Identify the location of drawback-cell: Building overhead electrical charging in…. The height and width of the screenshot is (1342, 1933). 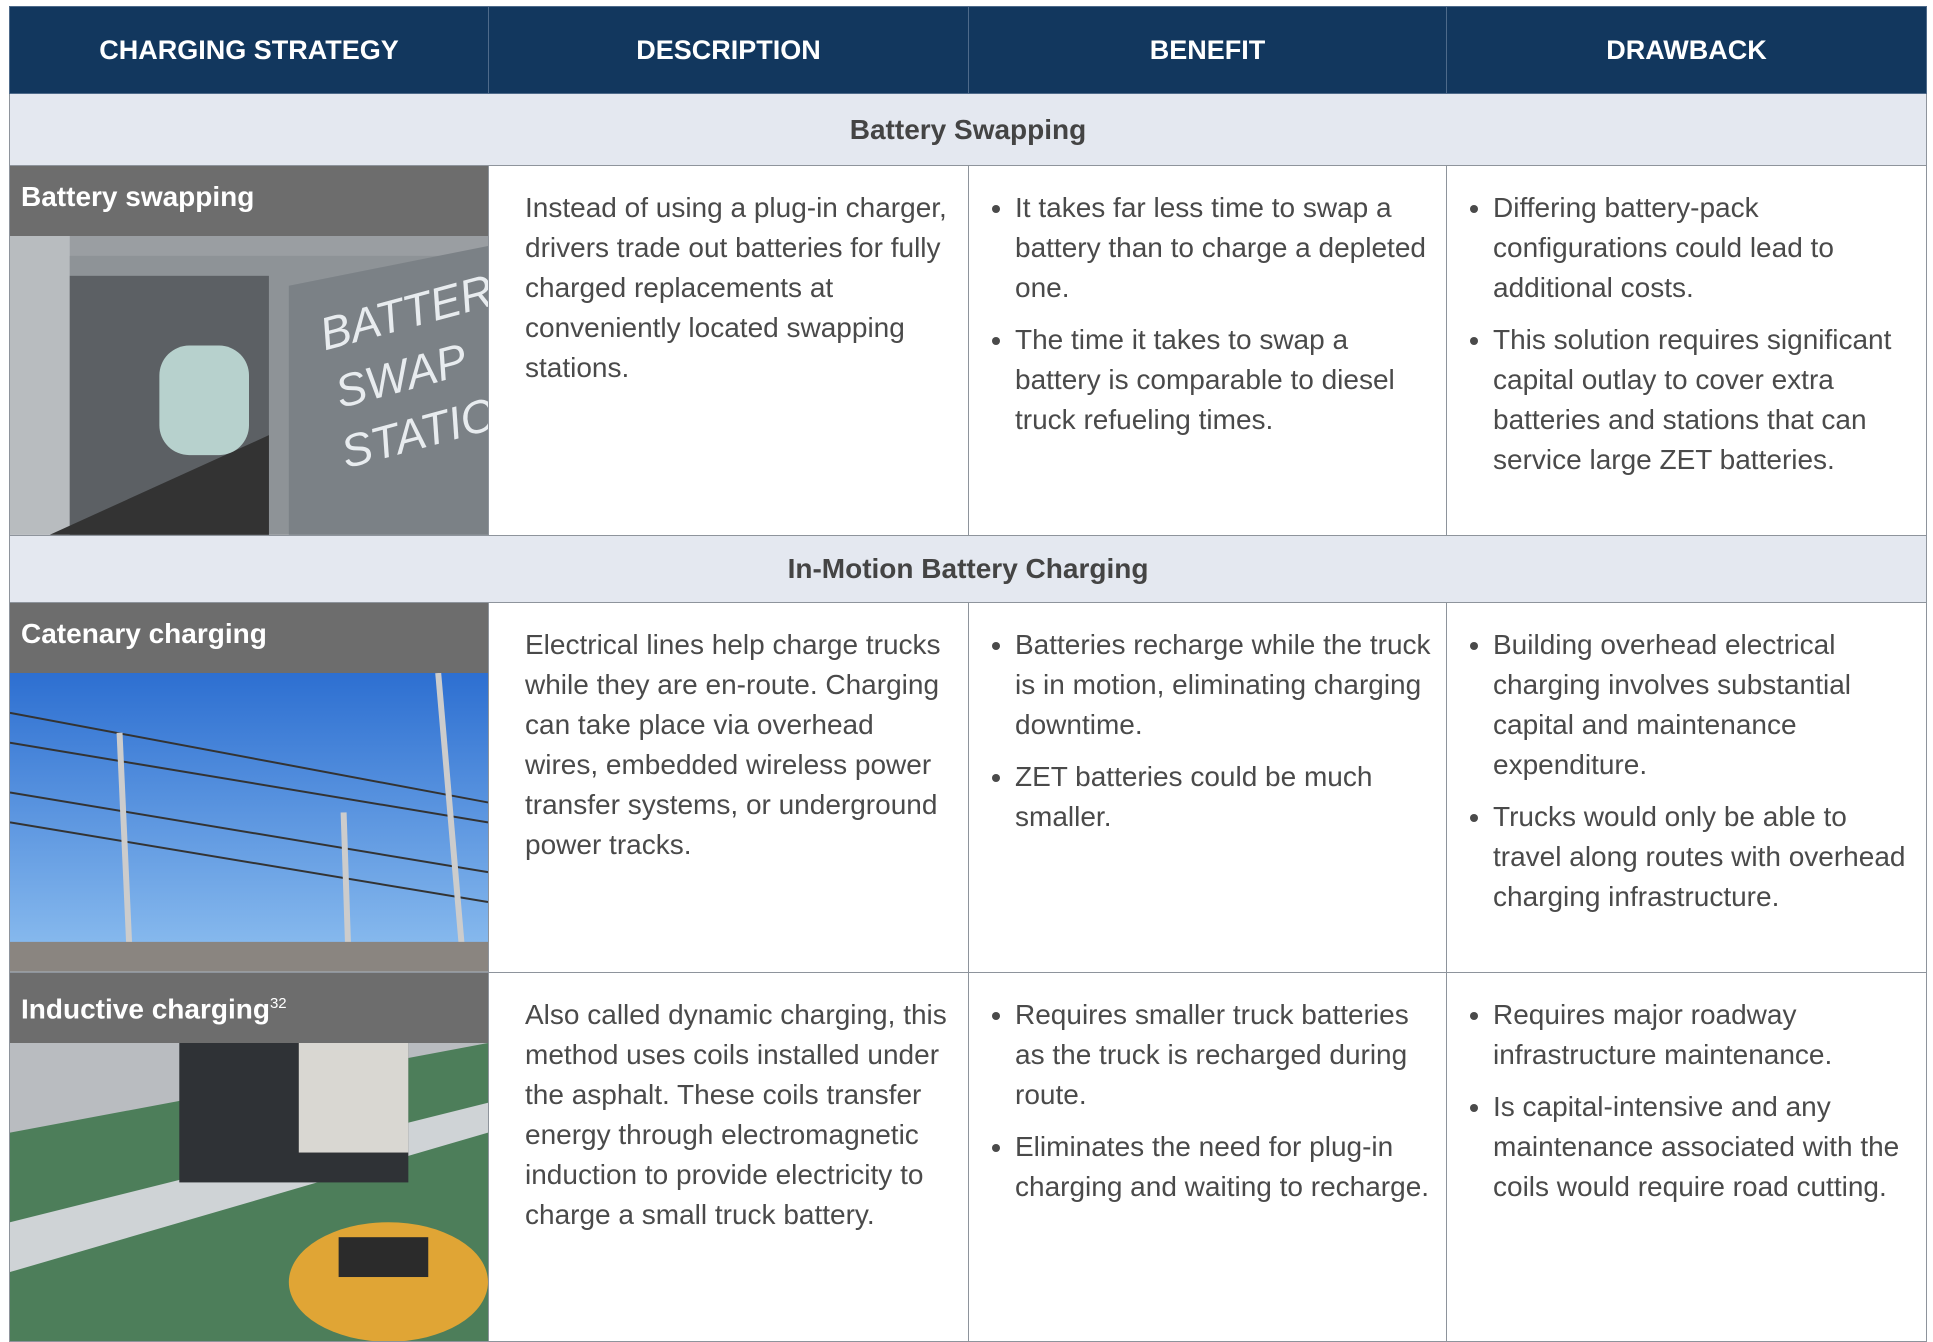
(1686, 787).